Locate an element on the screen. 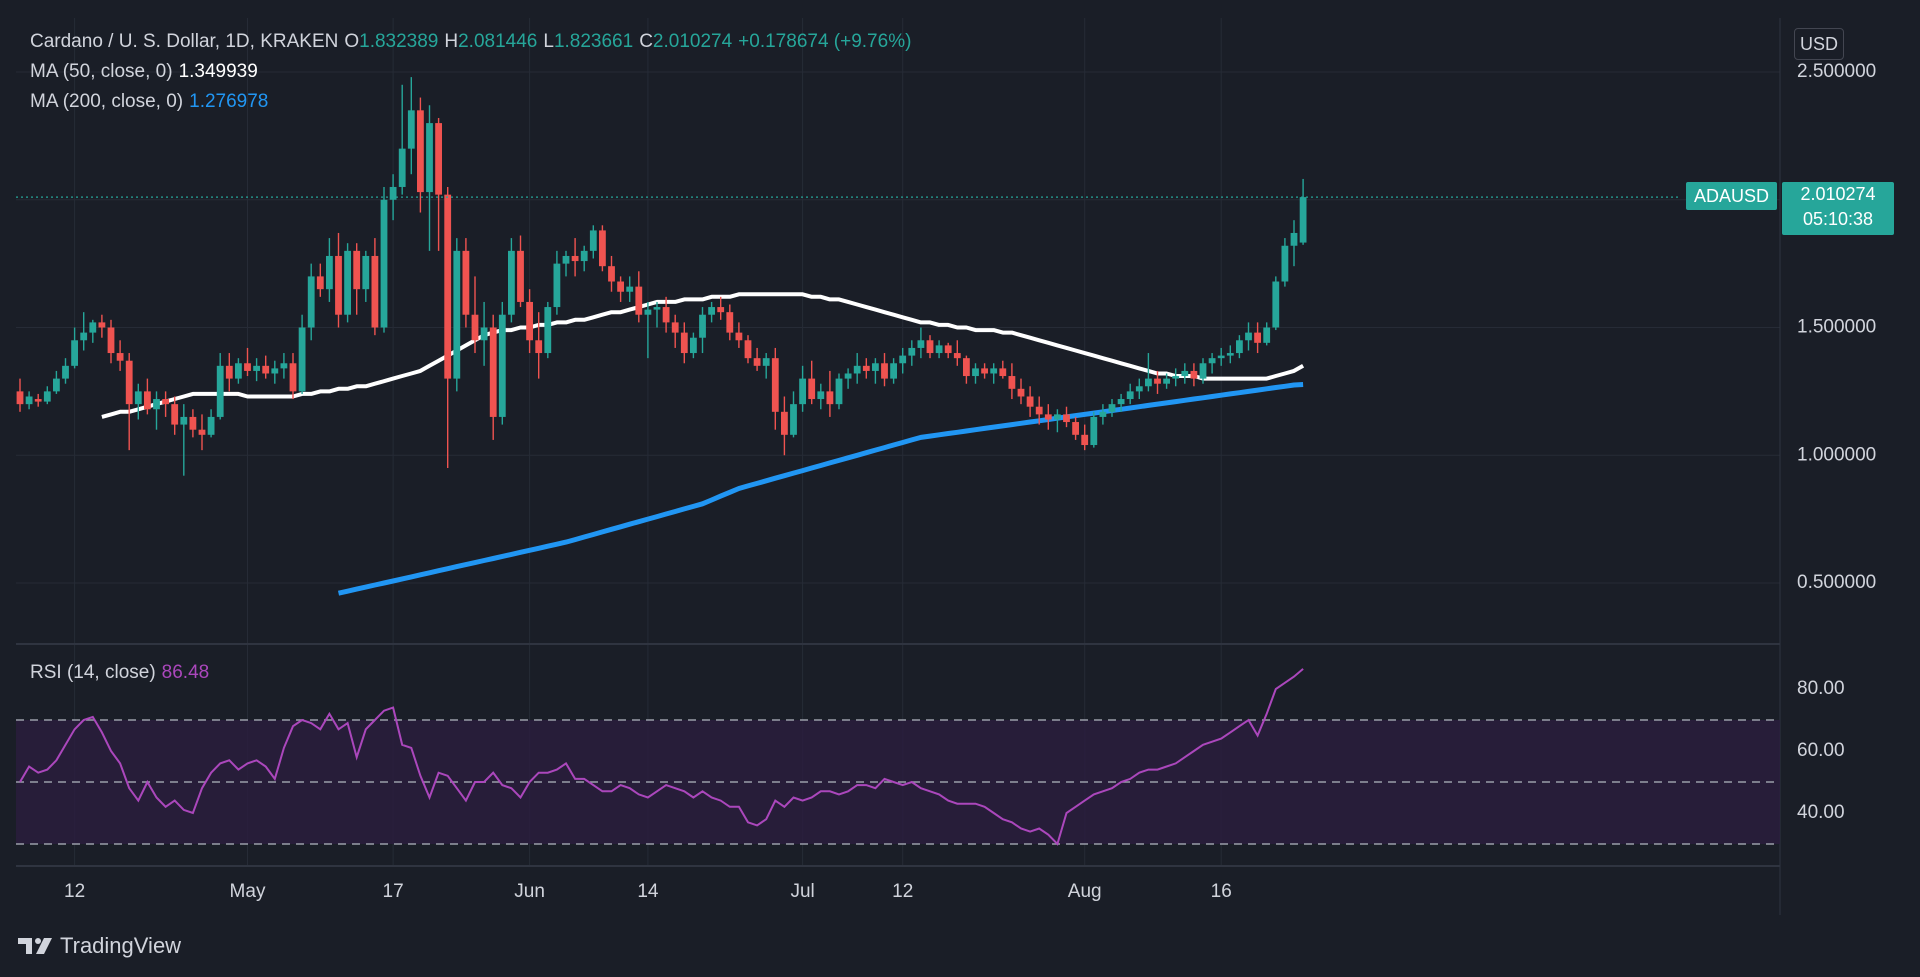 This screenshot has height=977, width=1920. time-tick-label: 16 is located at coordinates (1221, 891).